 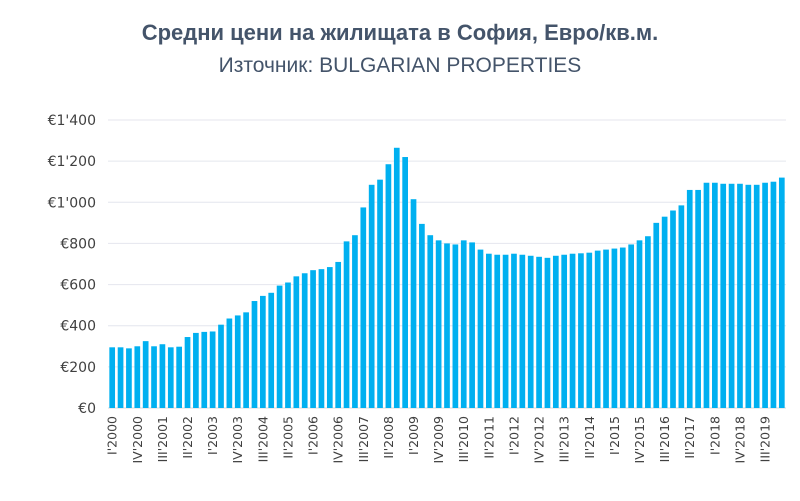 I want to click on y-tick-label: €1'200, so click(x=72, y=162).